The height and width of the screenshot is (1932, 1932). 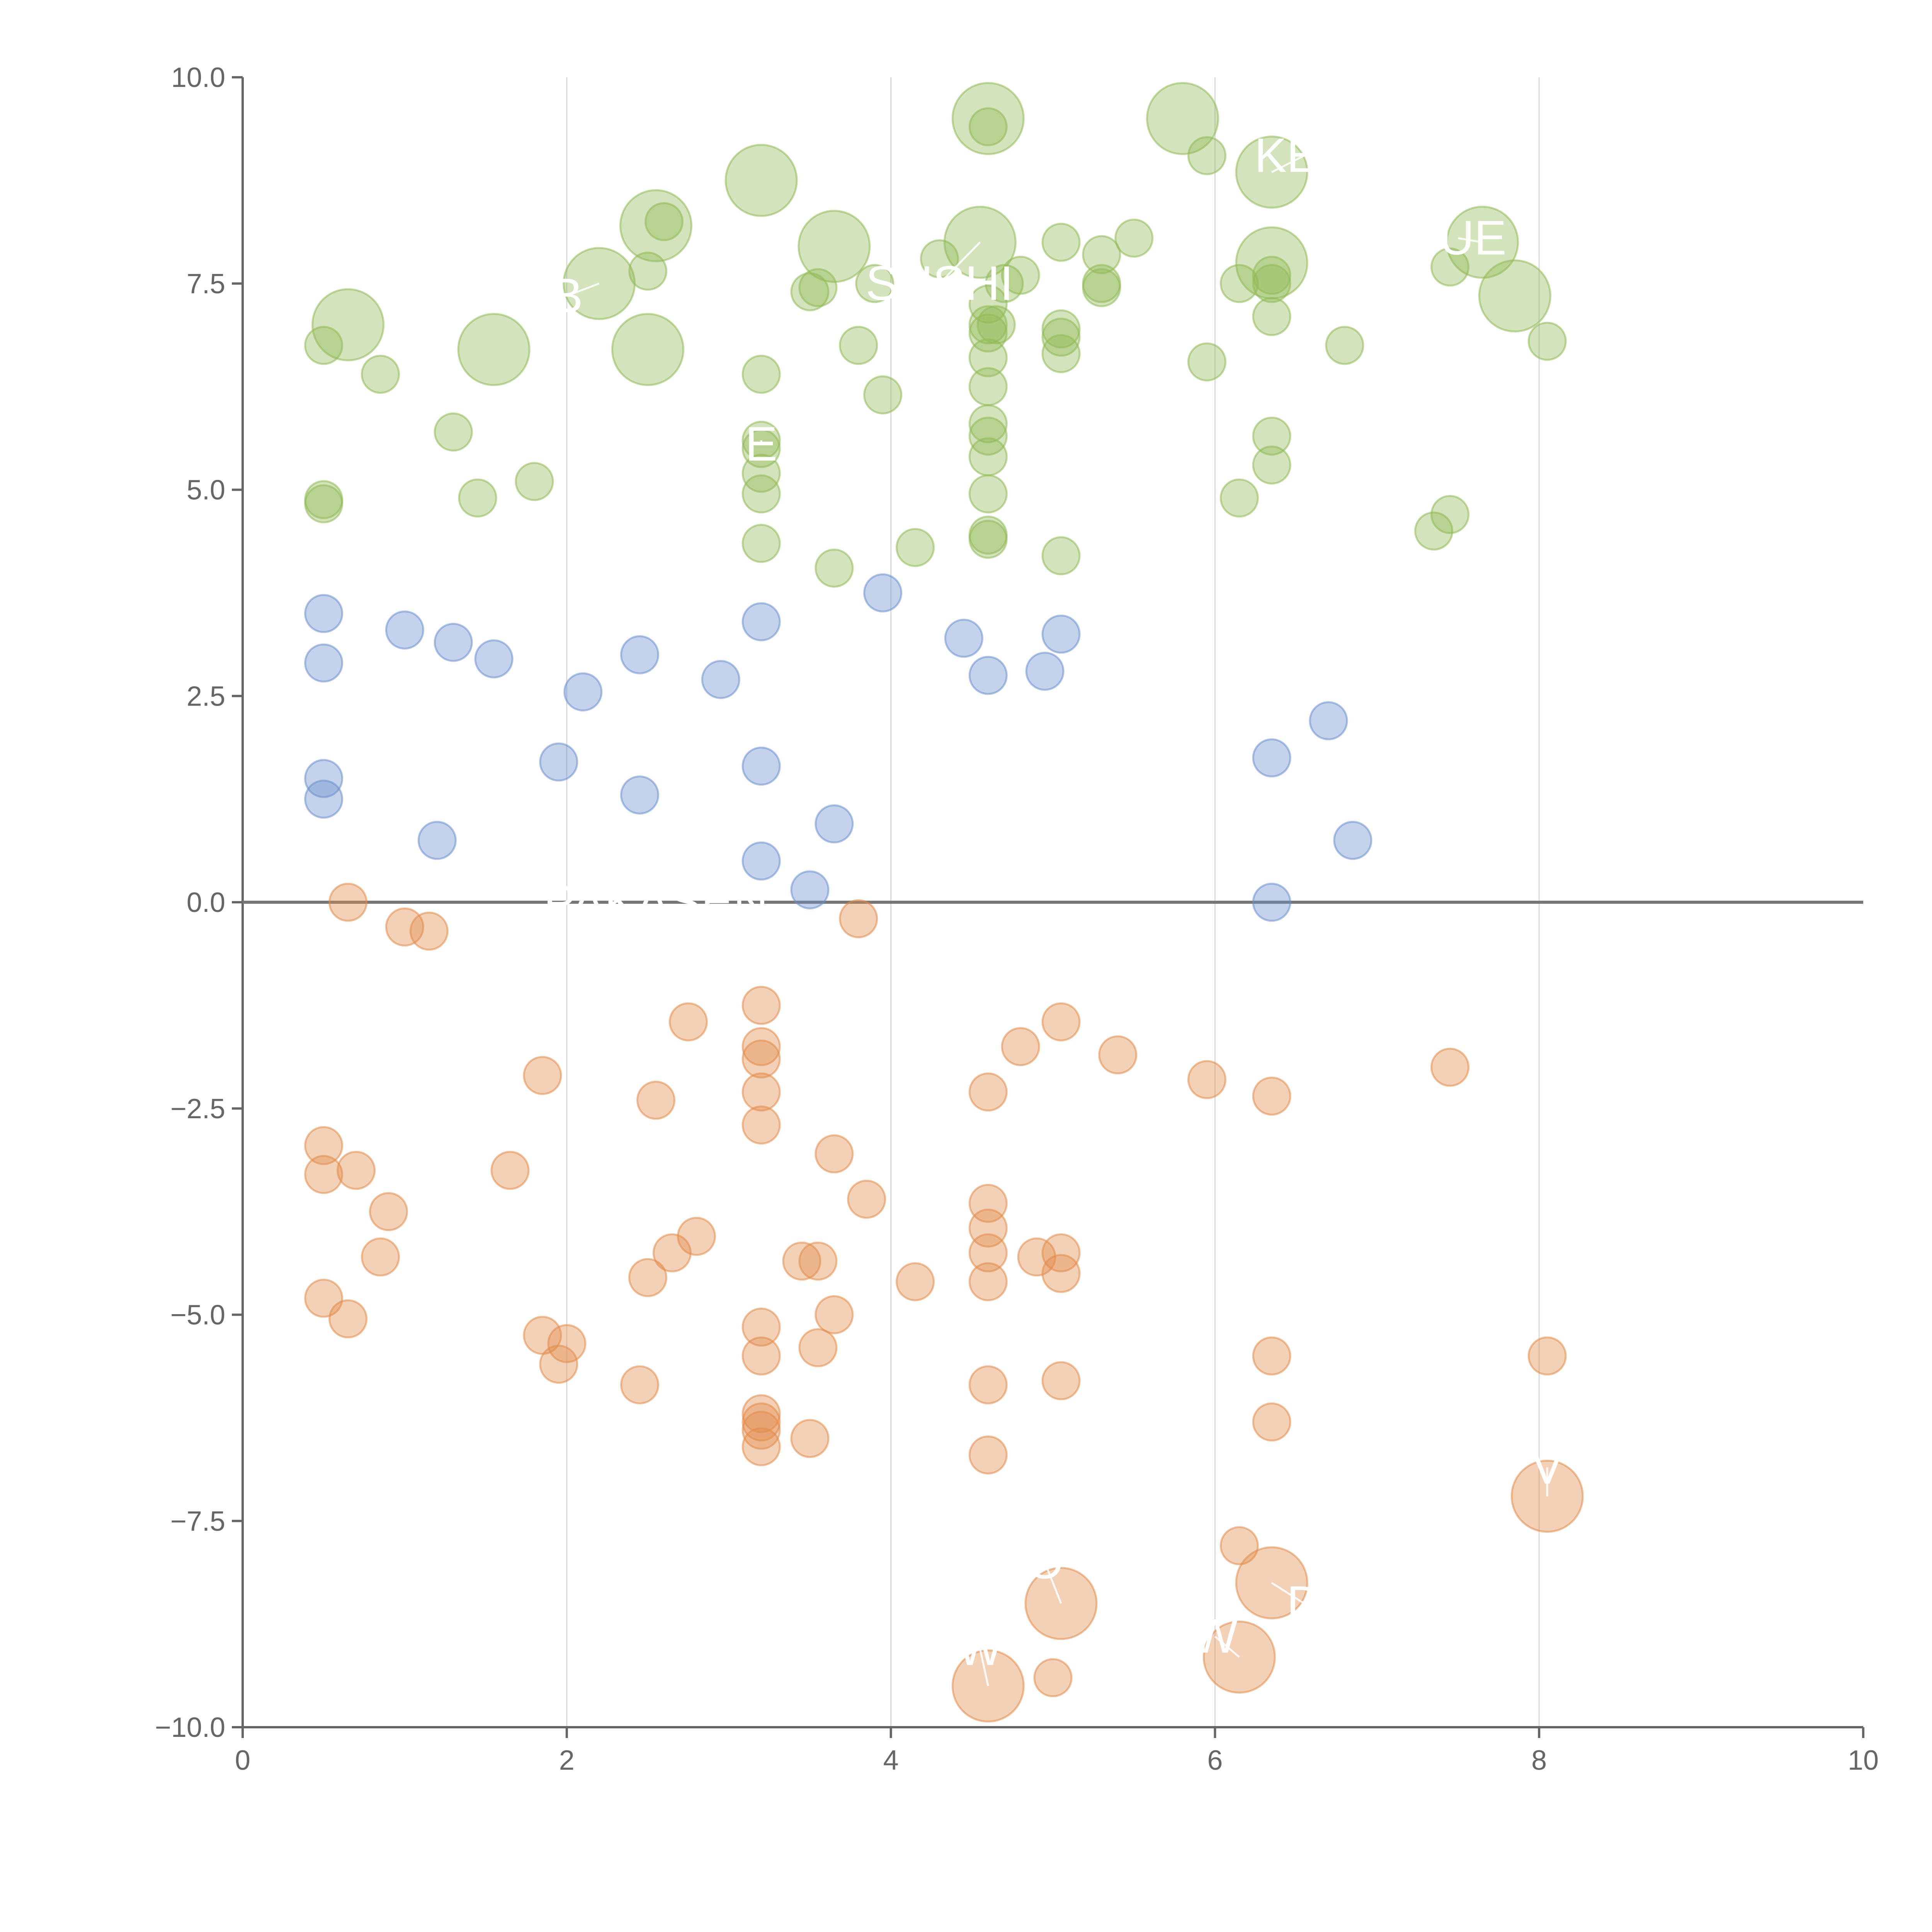 I want to click on y-tick-label: −7.5, so click(x=198, y=1522).